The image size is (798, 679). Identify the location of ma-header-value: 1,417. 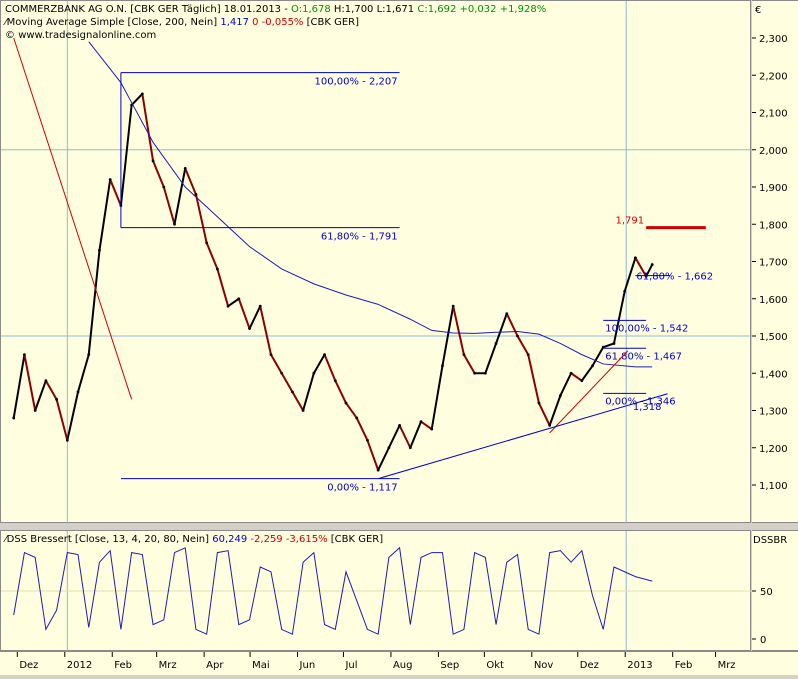
(234, 22).